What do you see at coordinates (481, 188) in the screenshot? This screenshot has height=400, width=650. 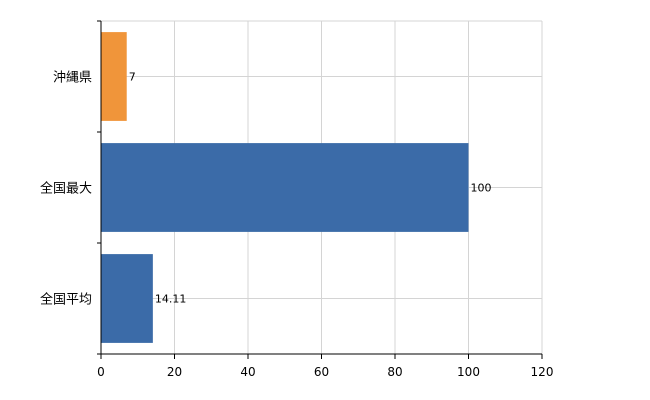 I see `data-label: 100` at bounding box center [481, 188].